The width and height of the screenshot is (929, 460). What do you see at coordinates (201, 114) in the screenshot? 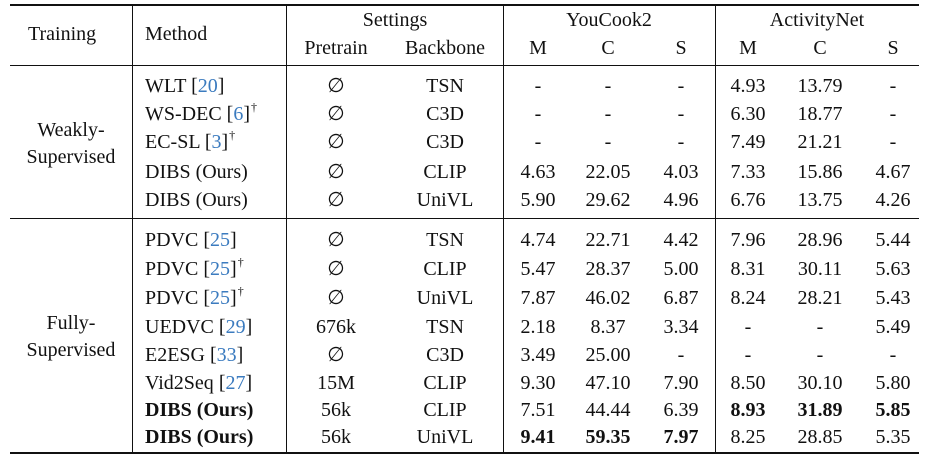
I see `method-name: WS-DEC [6]†` at bounding box center [201, 114].